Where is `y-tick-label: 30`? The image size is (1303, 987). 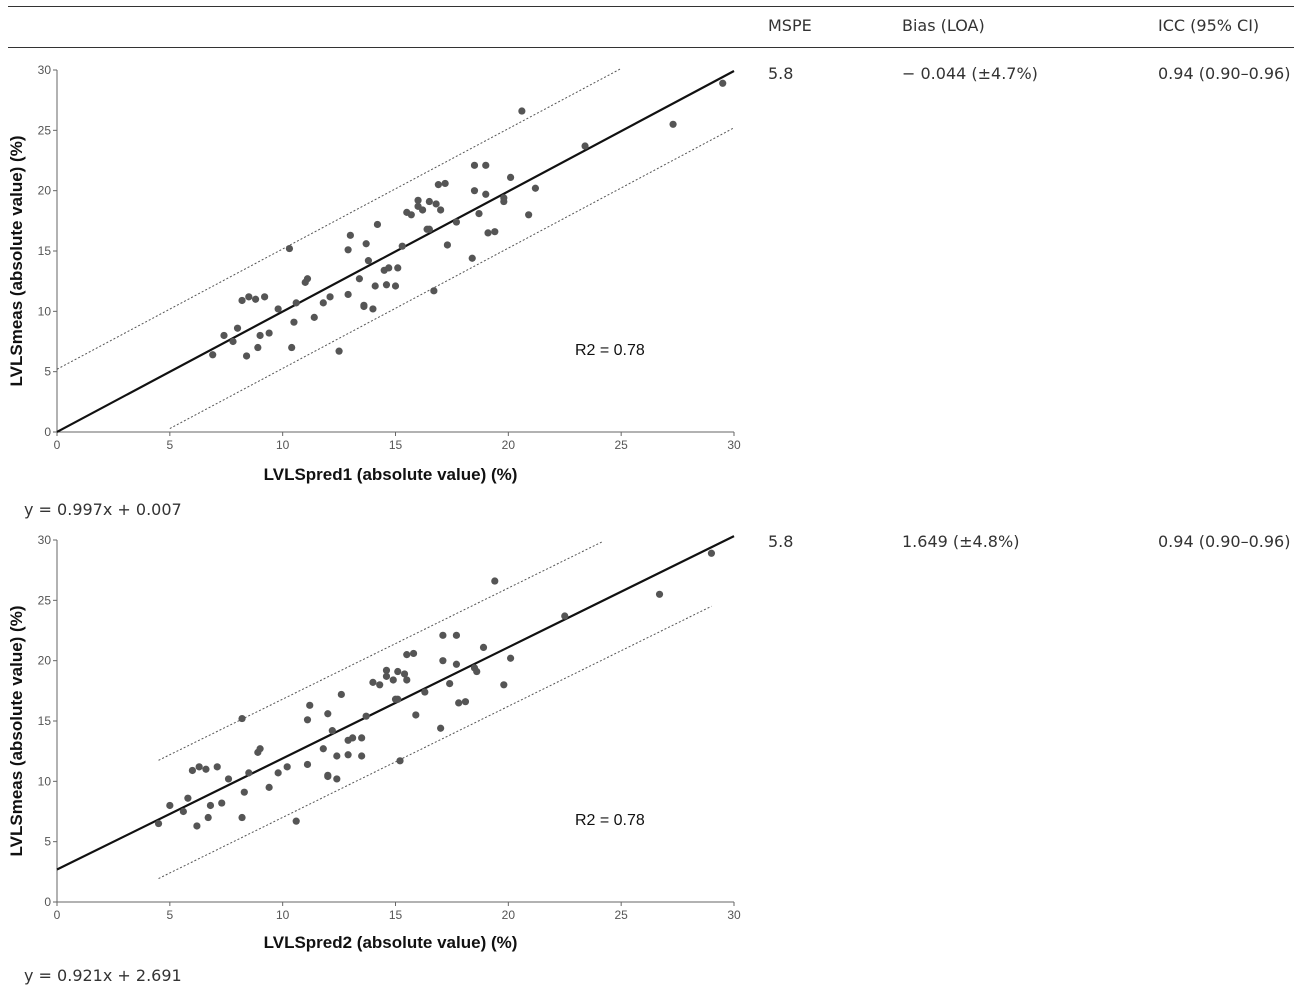
y-tick-label: 30 is located at coordinates (45, 70).